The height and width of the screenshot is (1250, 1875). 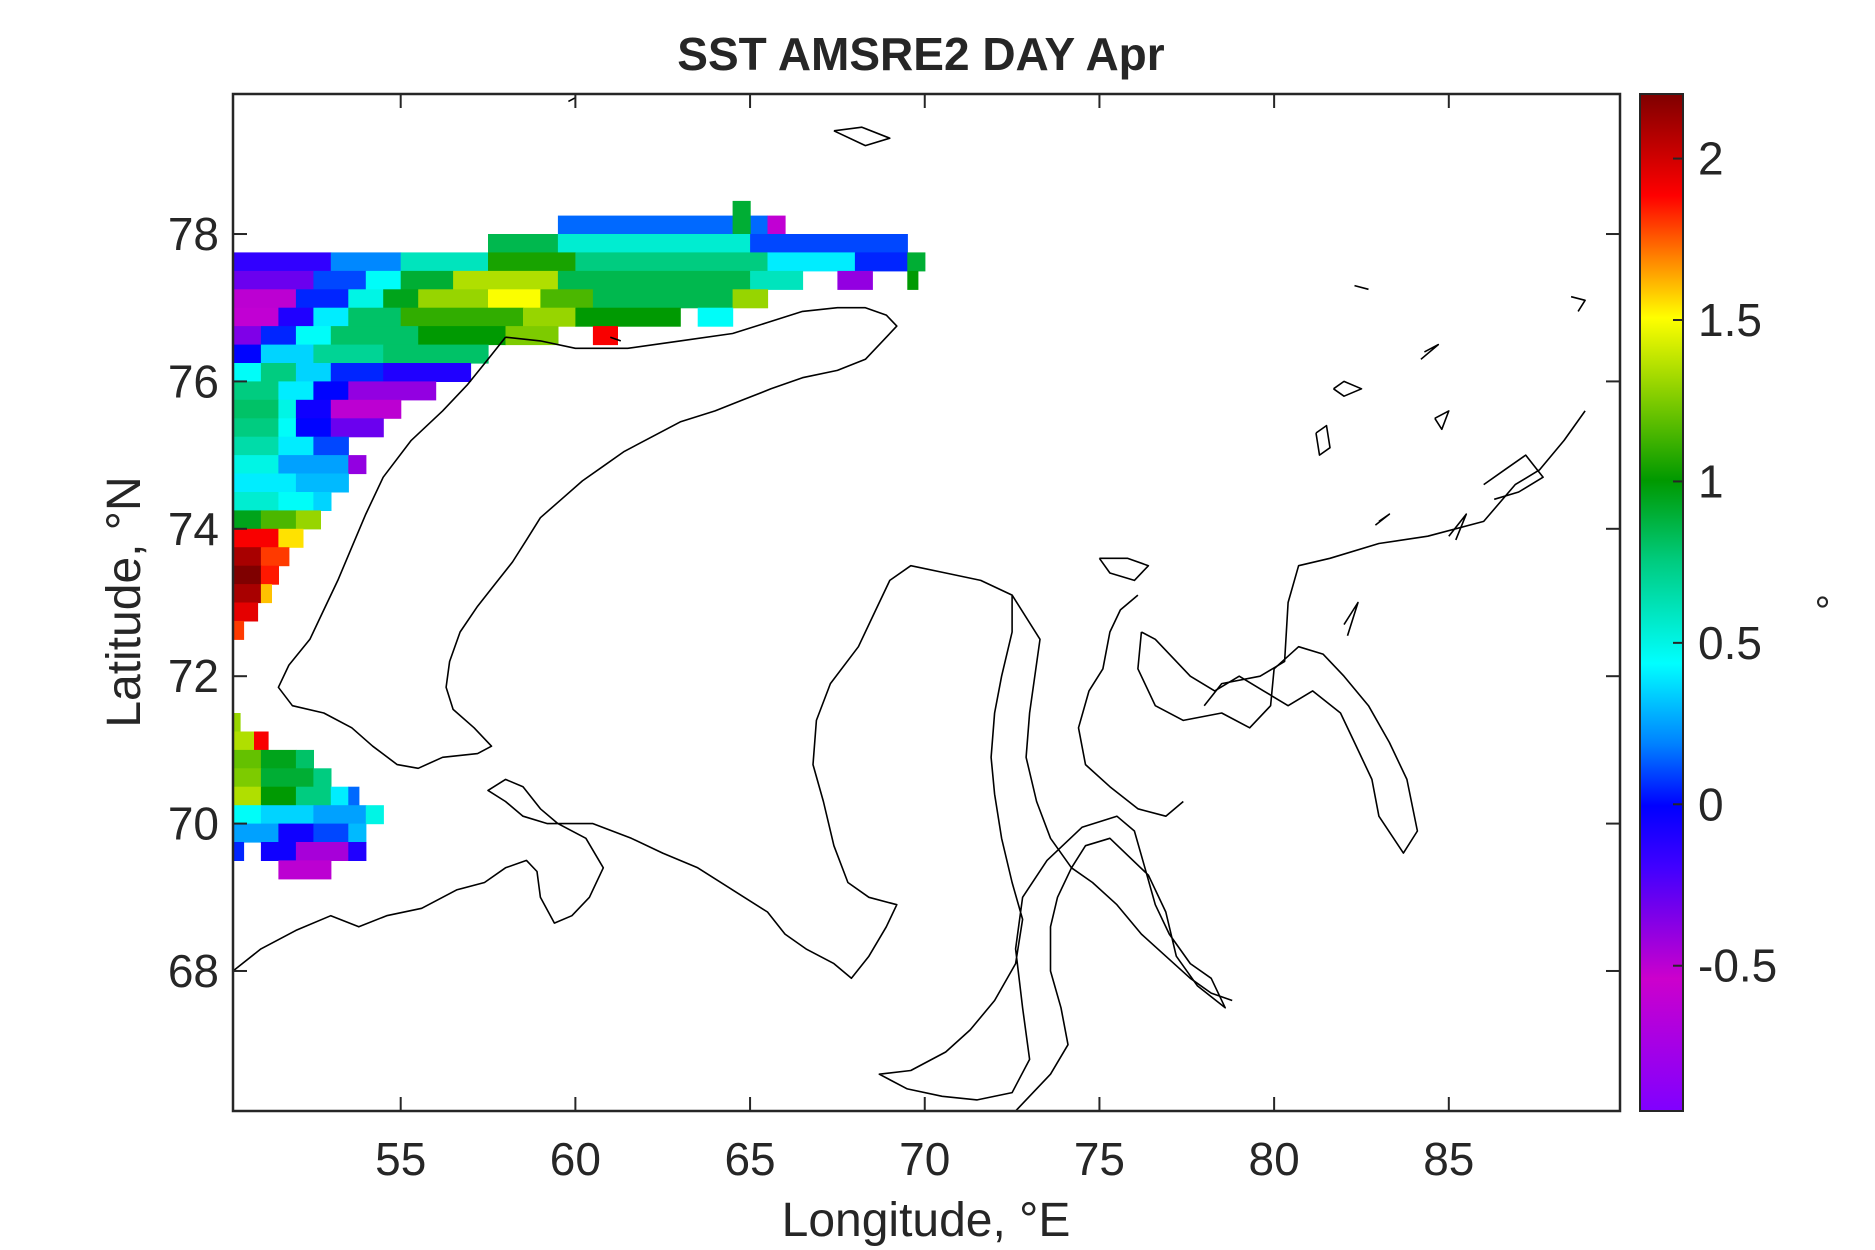 What do you see at coordinates (193, 676) in the screenshot?
I see `y-tick-label: 72` at bounding box center [193, 676].